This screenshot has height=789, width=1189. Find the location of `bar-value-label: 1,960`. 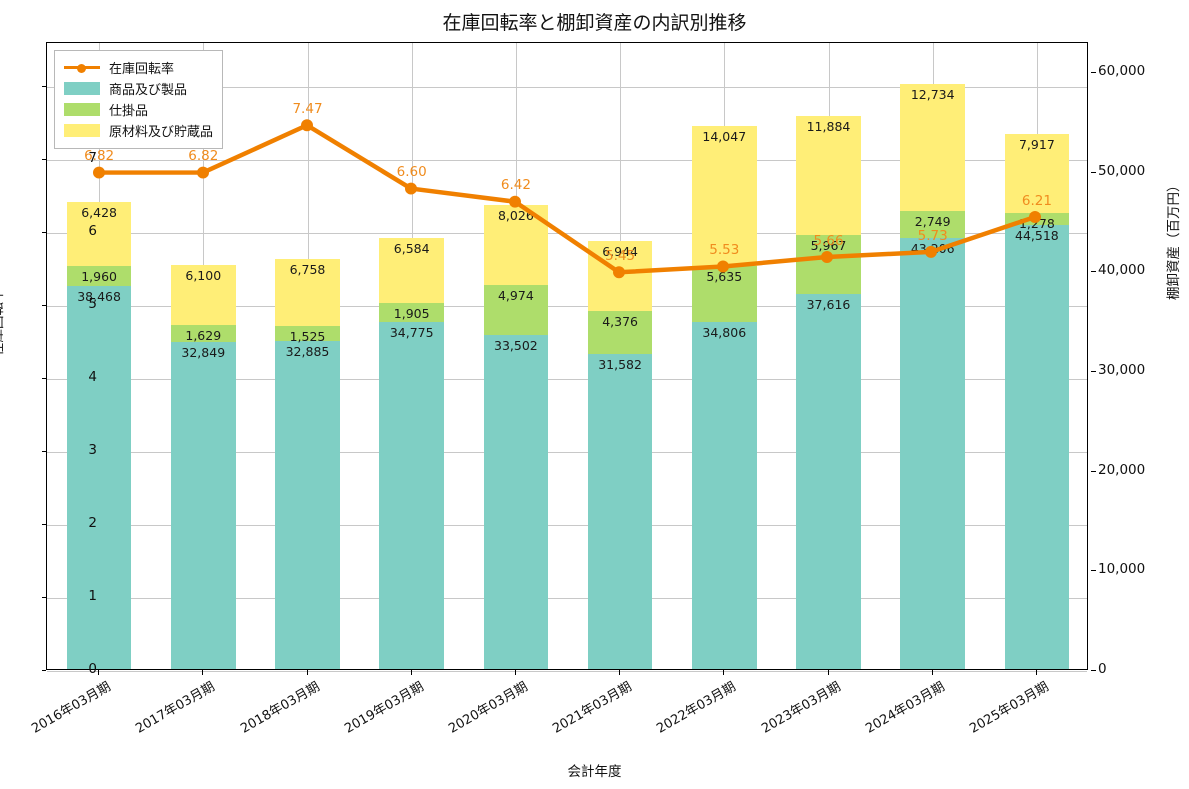

bar-value-label: 1,960 is located at coordinates (99, 277).